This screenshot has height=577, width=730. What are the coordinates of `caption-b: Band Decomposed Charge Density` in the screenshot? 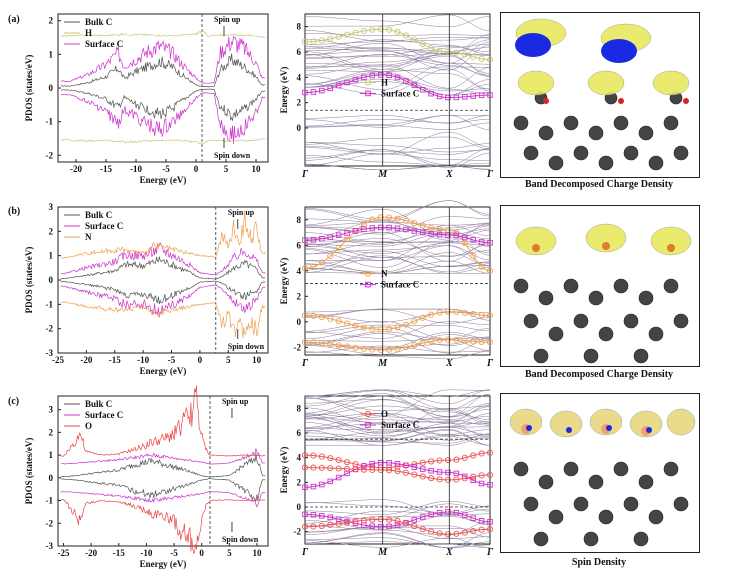 It's located at (599, 374).